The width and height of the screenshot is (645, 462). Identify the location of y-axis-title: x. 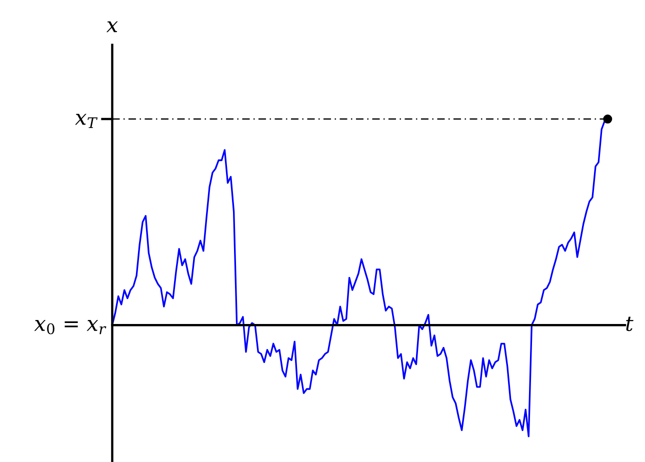
(112, 26).